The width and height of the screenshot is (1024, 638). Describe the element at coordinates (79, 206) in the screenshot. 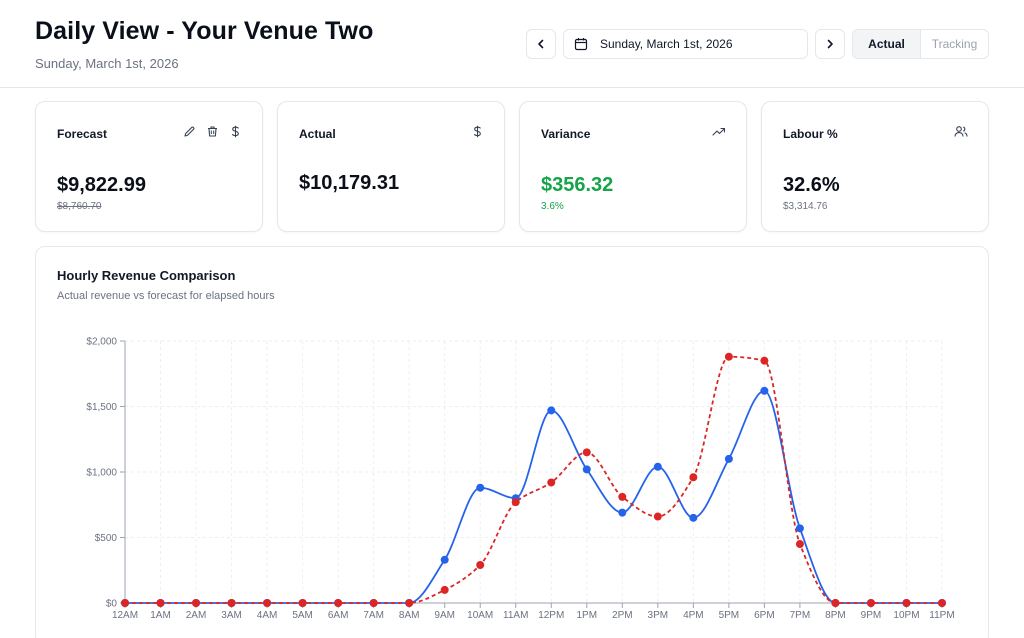

I see `forecast-original-value: $8,760.70` at that location.